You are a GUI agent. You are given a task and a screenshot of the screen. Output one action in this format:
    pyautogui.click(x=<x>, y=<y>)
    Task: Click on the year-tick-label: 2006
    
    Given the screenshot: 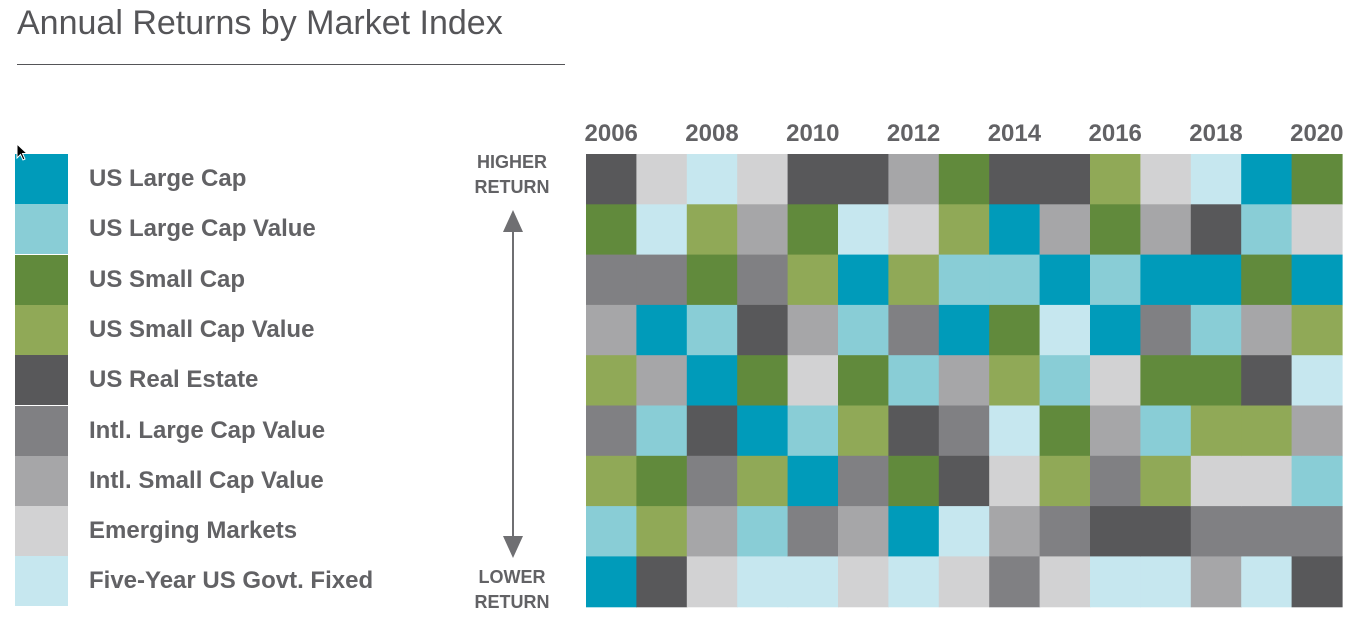 What is the action you would take?
    pyautogui.click(x=611, y=133)
    